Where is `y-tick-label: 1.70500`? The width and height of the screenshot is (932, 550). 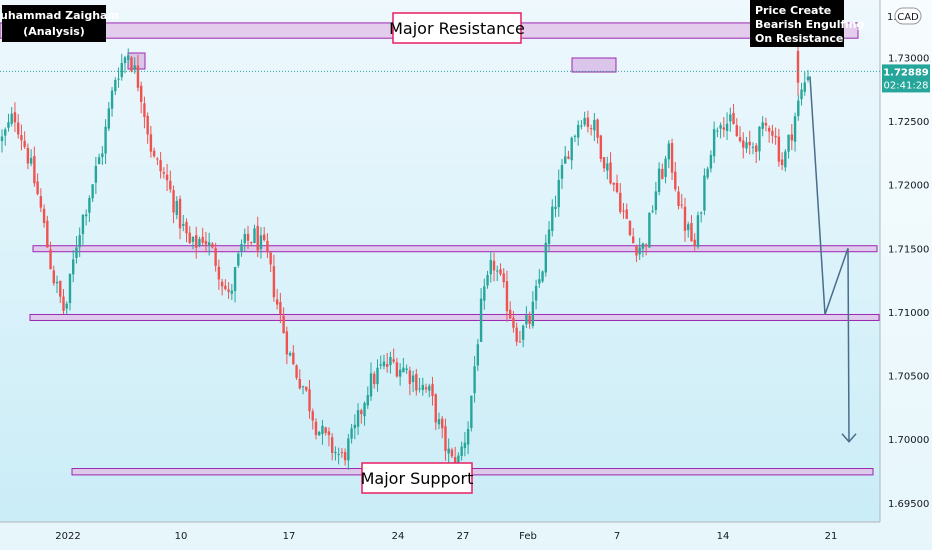 y-tick-label: 1.70500 is located at coordinates (908, 377).